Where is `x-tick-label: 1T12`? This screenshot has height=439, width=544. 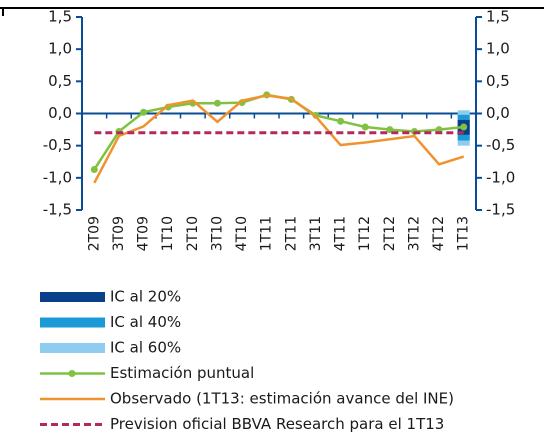 x-tick-label: 1T12 is located at coordinates (365, 233).